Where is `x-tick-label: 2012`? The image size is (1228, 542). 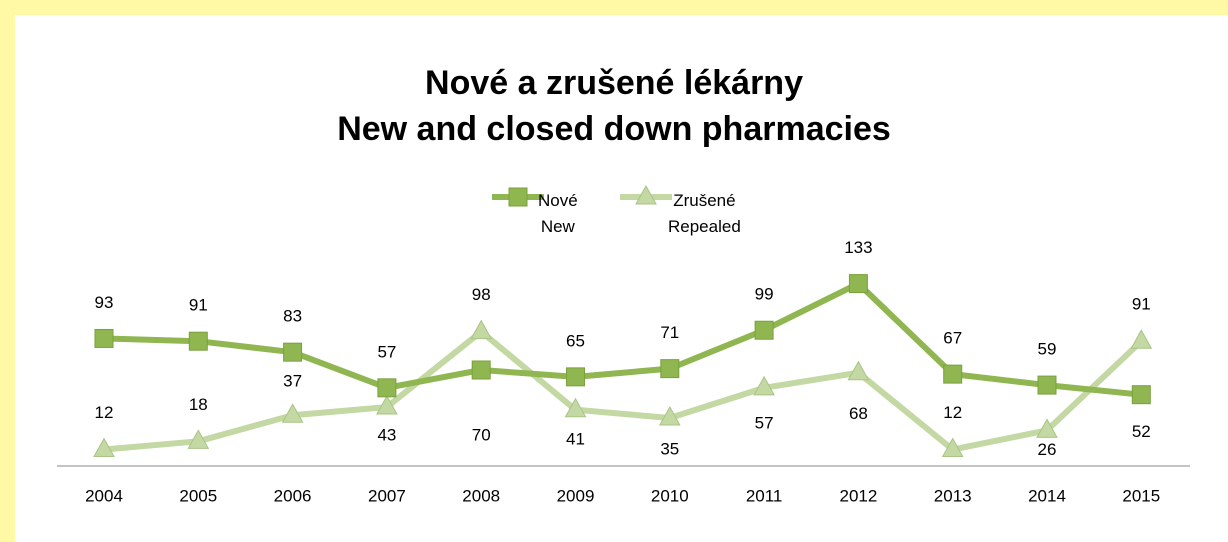 x-tick-label: 2012 is located at coordinates (858, 495).